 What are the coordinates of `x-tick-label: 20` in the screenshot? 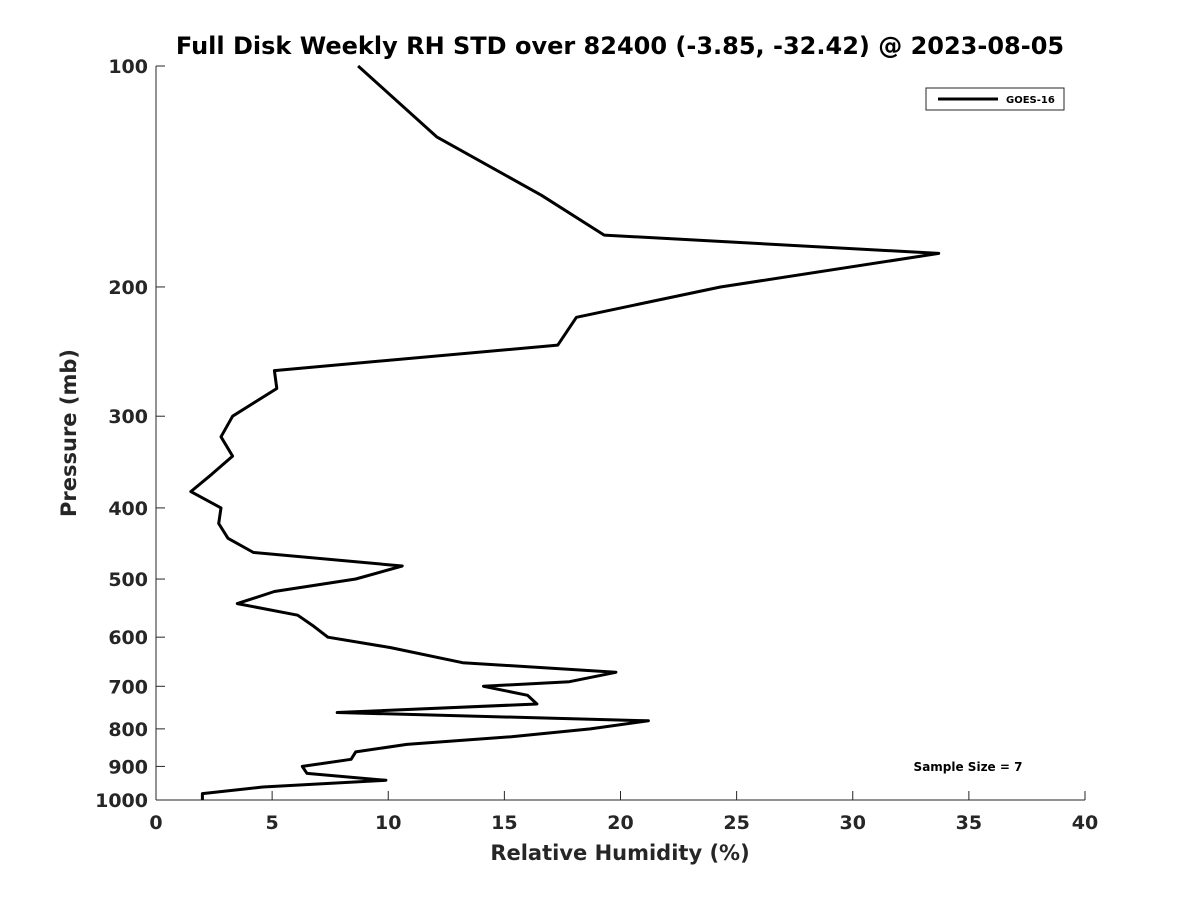 It's located at (620, 823).